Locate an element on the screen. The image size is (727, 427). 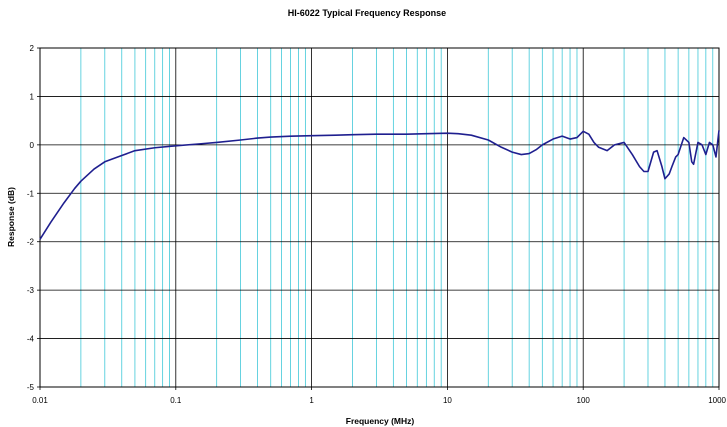
y-tick-label: -2 is located at coordinates (31, 242).